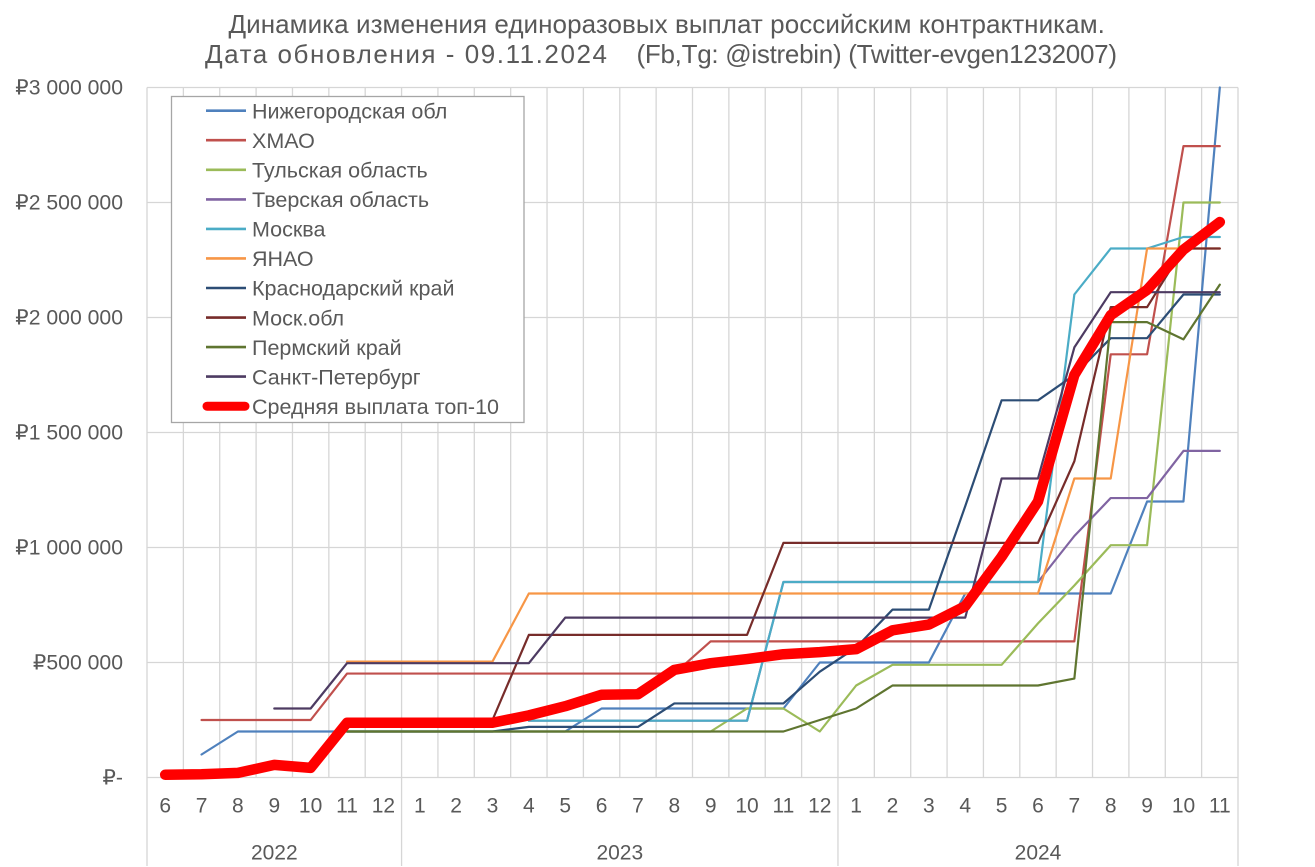 This screenshot has height=867, width=1315. I want to click on svg-text: Москва, so click(288, 230).